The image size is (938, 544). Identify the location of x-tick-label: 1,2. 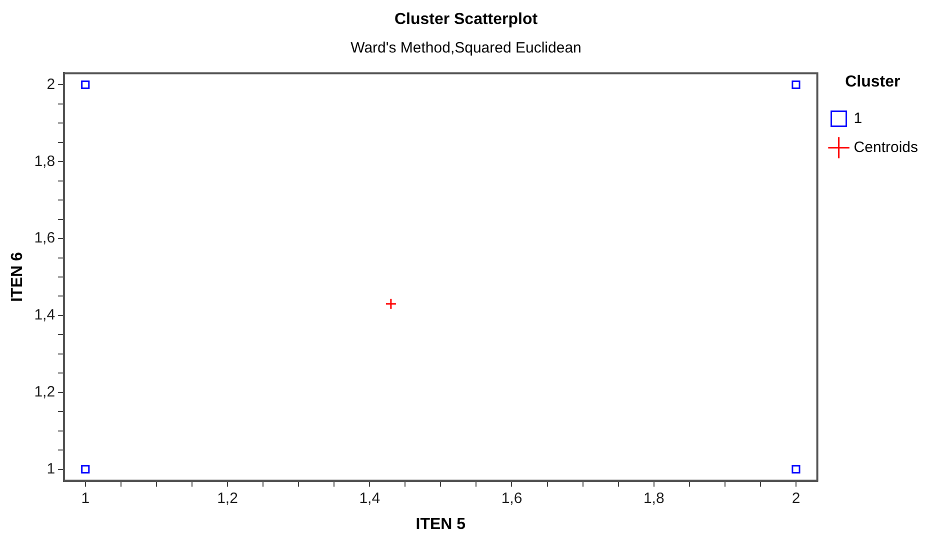
(227, 498).